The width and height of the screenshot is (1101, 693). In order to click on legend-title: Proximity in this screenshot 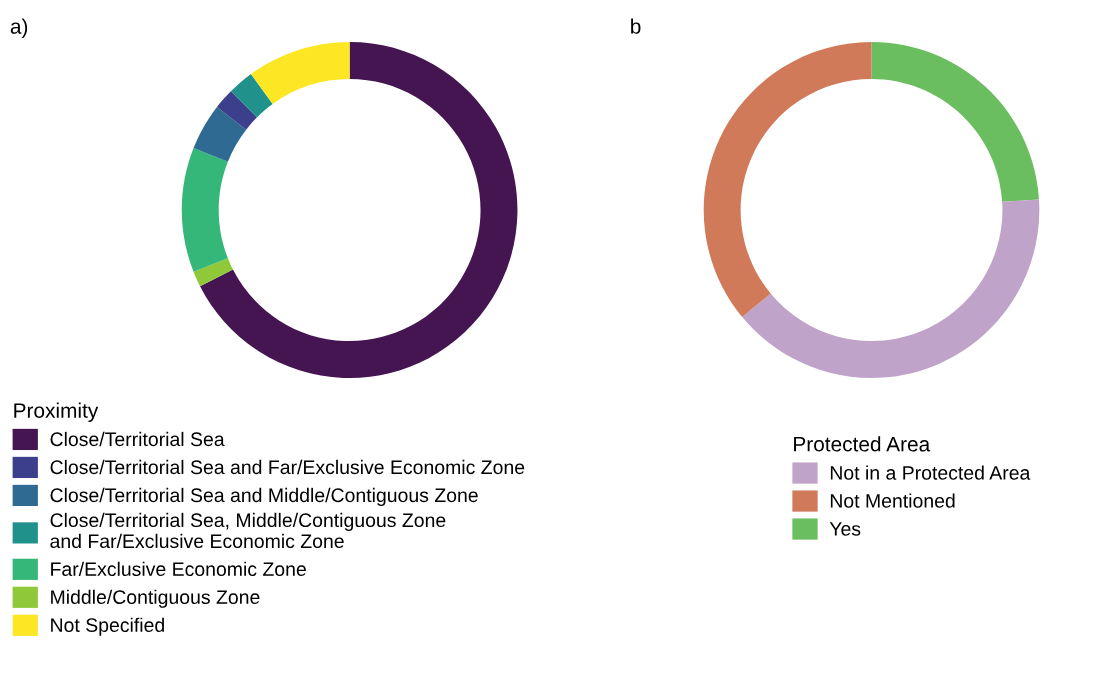, I will do `click(56, 412)`.